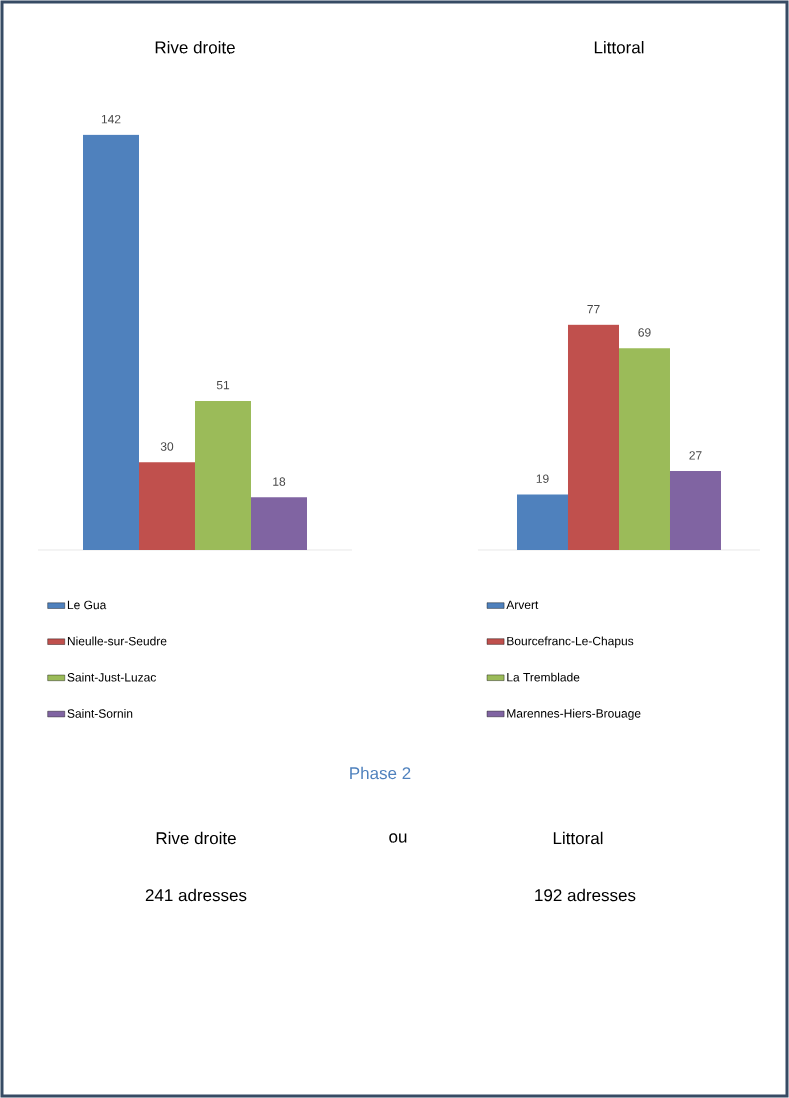 This screenshot has height=1098, width=789. Describe the element at coordinates (570, 642) in the screenshot. I see `legend-label: Bourcefranc-Le-Chapus` at that location.